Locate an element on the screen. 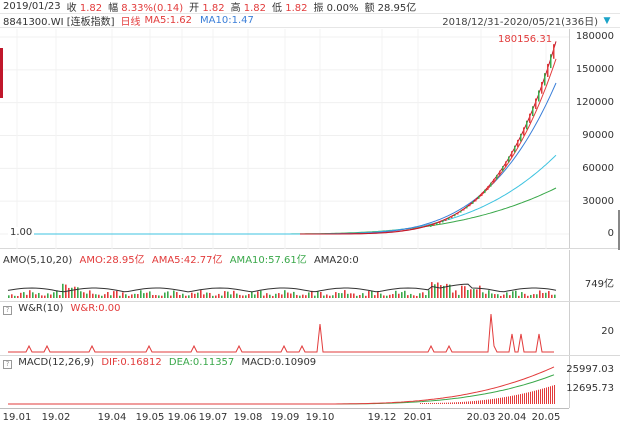 This screenshot has width=620, height=428. y-axis-line is located at coordinates (569, 275).